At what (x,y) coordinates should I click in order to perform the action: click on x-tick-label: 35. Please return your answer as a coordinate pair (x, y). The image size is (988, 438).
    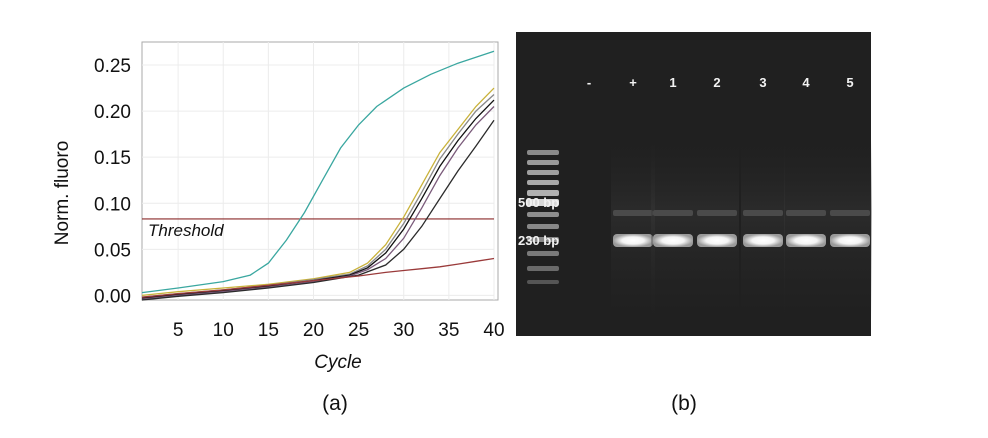
    Looking at the image, I should click on (448, 330).